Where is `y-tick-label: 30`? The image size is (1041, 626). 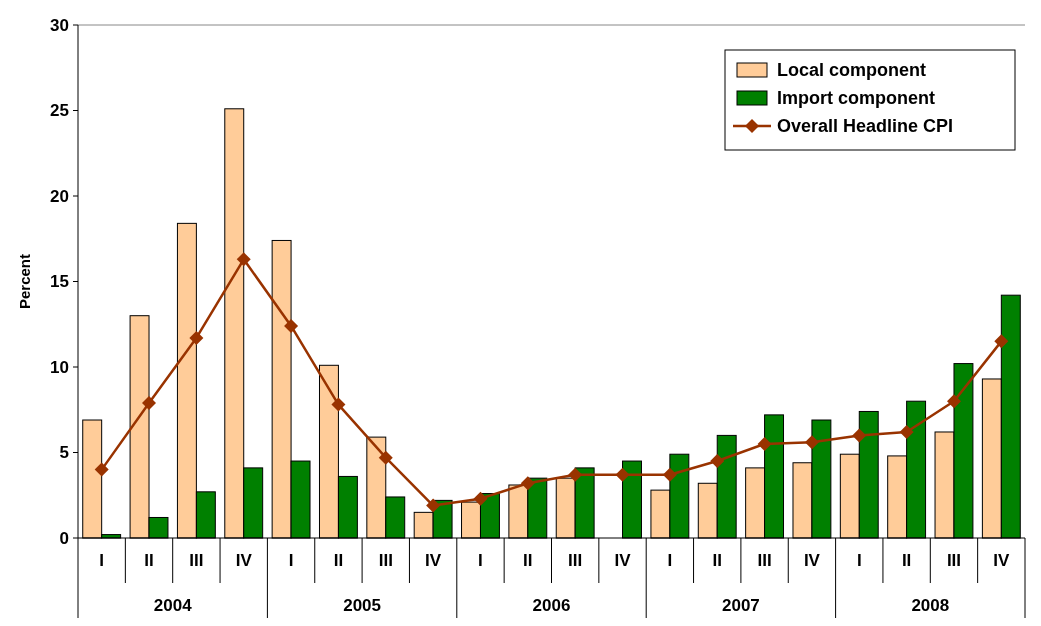
y-tick-label: 30 is located at coordinates (59, 25).